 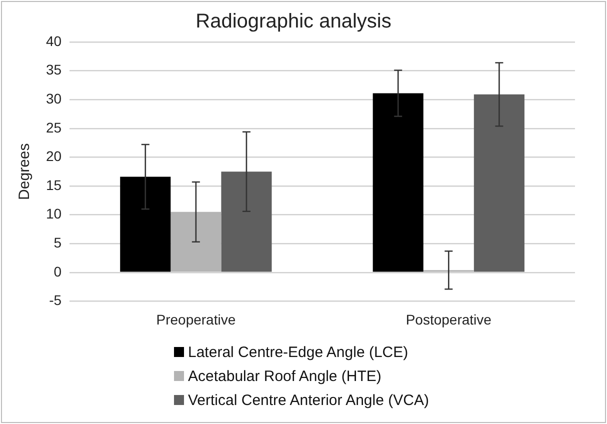 I want to click on y-tick-label: 35, so click(x=54, y=70).